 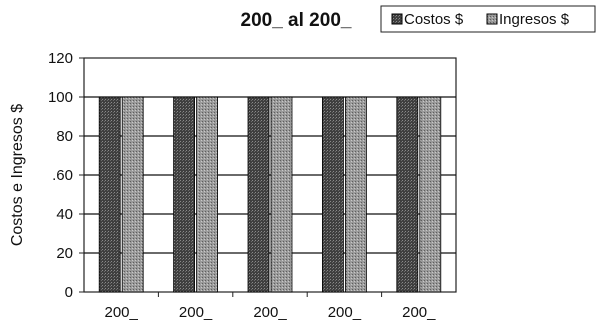 I want to click on legend-label-ingresos: Ingresos $, so click(x=534, y=19).